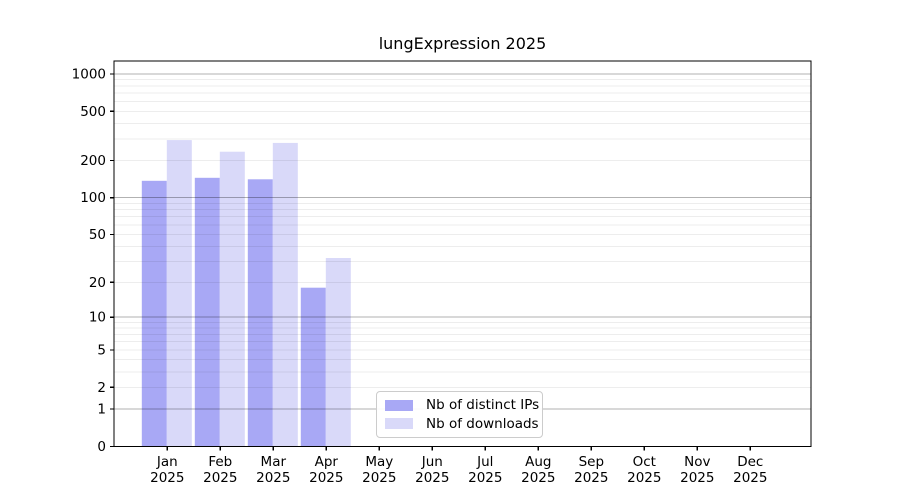 The width and height of the screenshot is (900, 500). Describe the element at coordinates (220, 462) in the screenshot. I see `x-tick-month-label: Feb` at that location.